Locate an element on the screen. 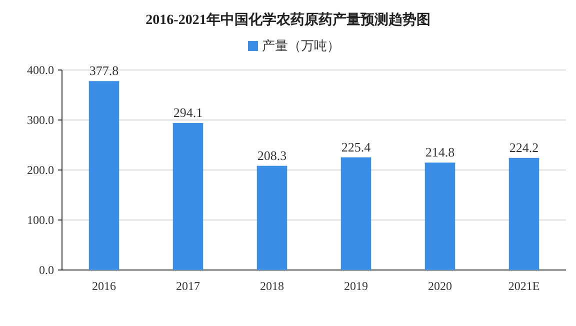  legend-label: 产量（万吨） is located at coordinates (301, 46).